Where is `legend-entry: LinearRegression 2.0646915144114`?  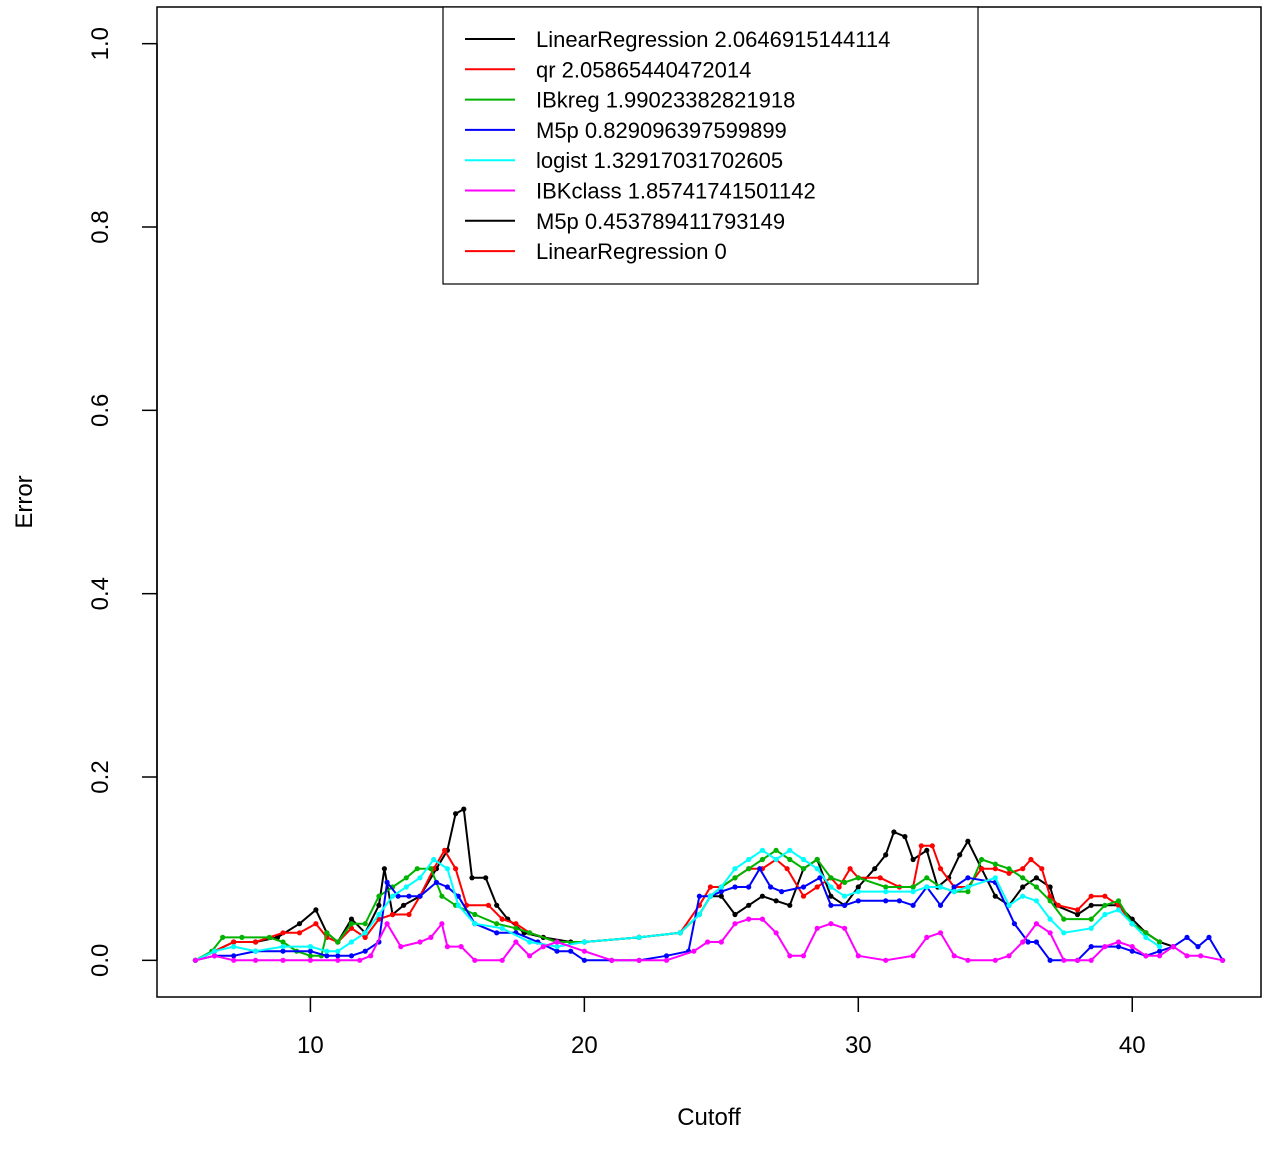 legend-entry: LinearRegression 2.0646915144114 is located at coordinates (677, 39).